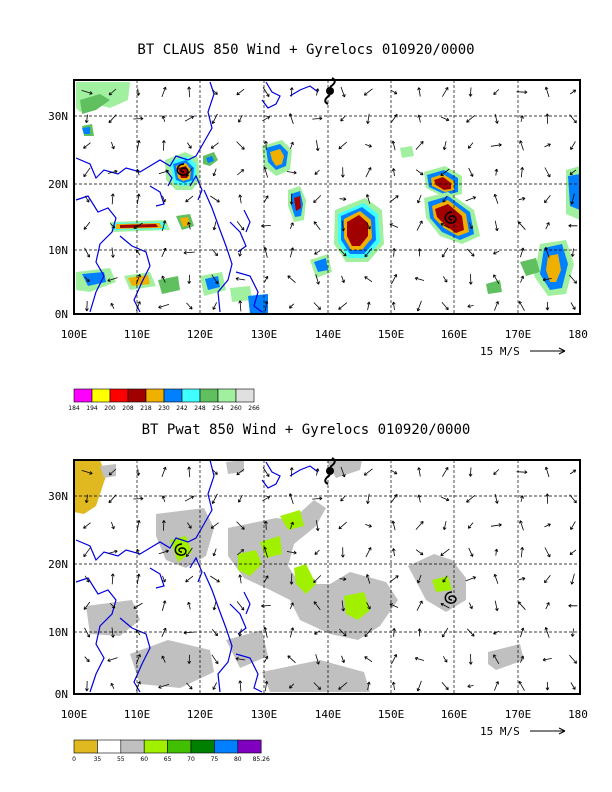  I want to click on gyre-location-icon, so click(316, 193).